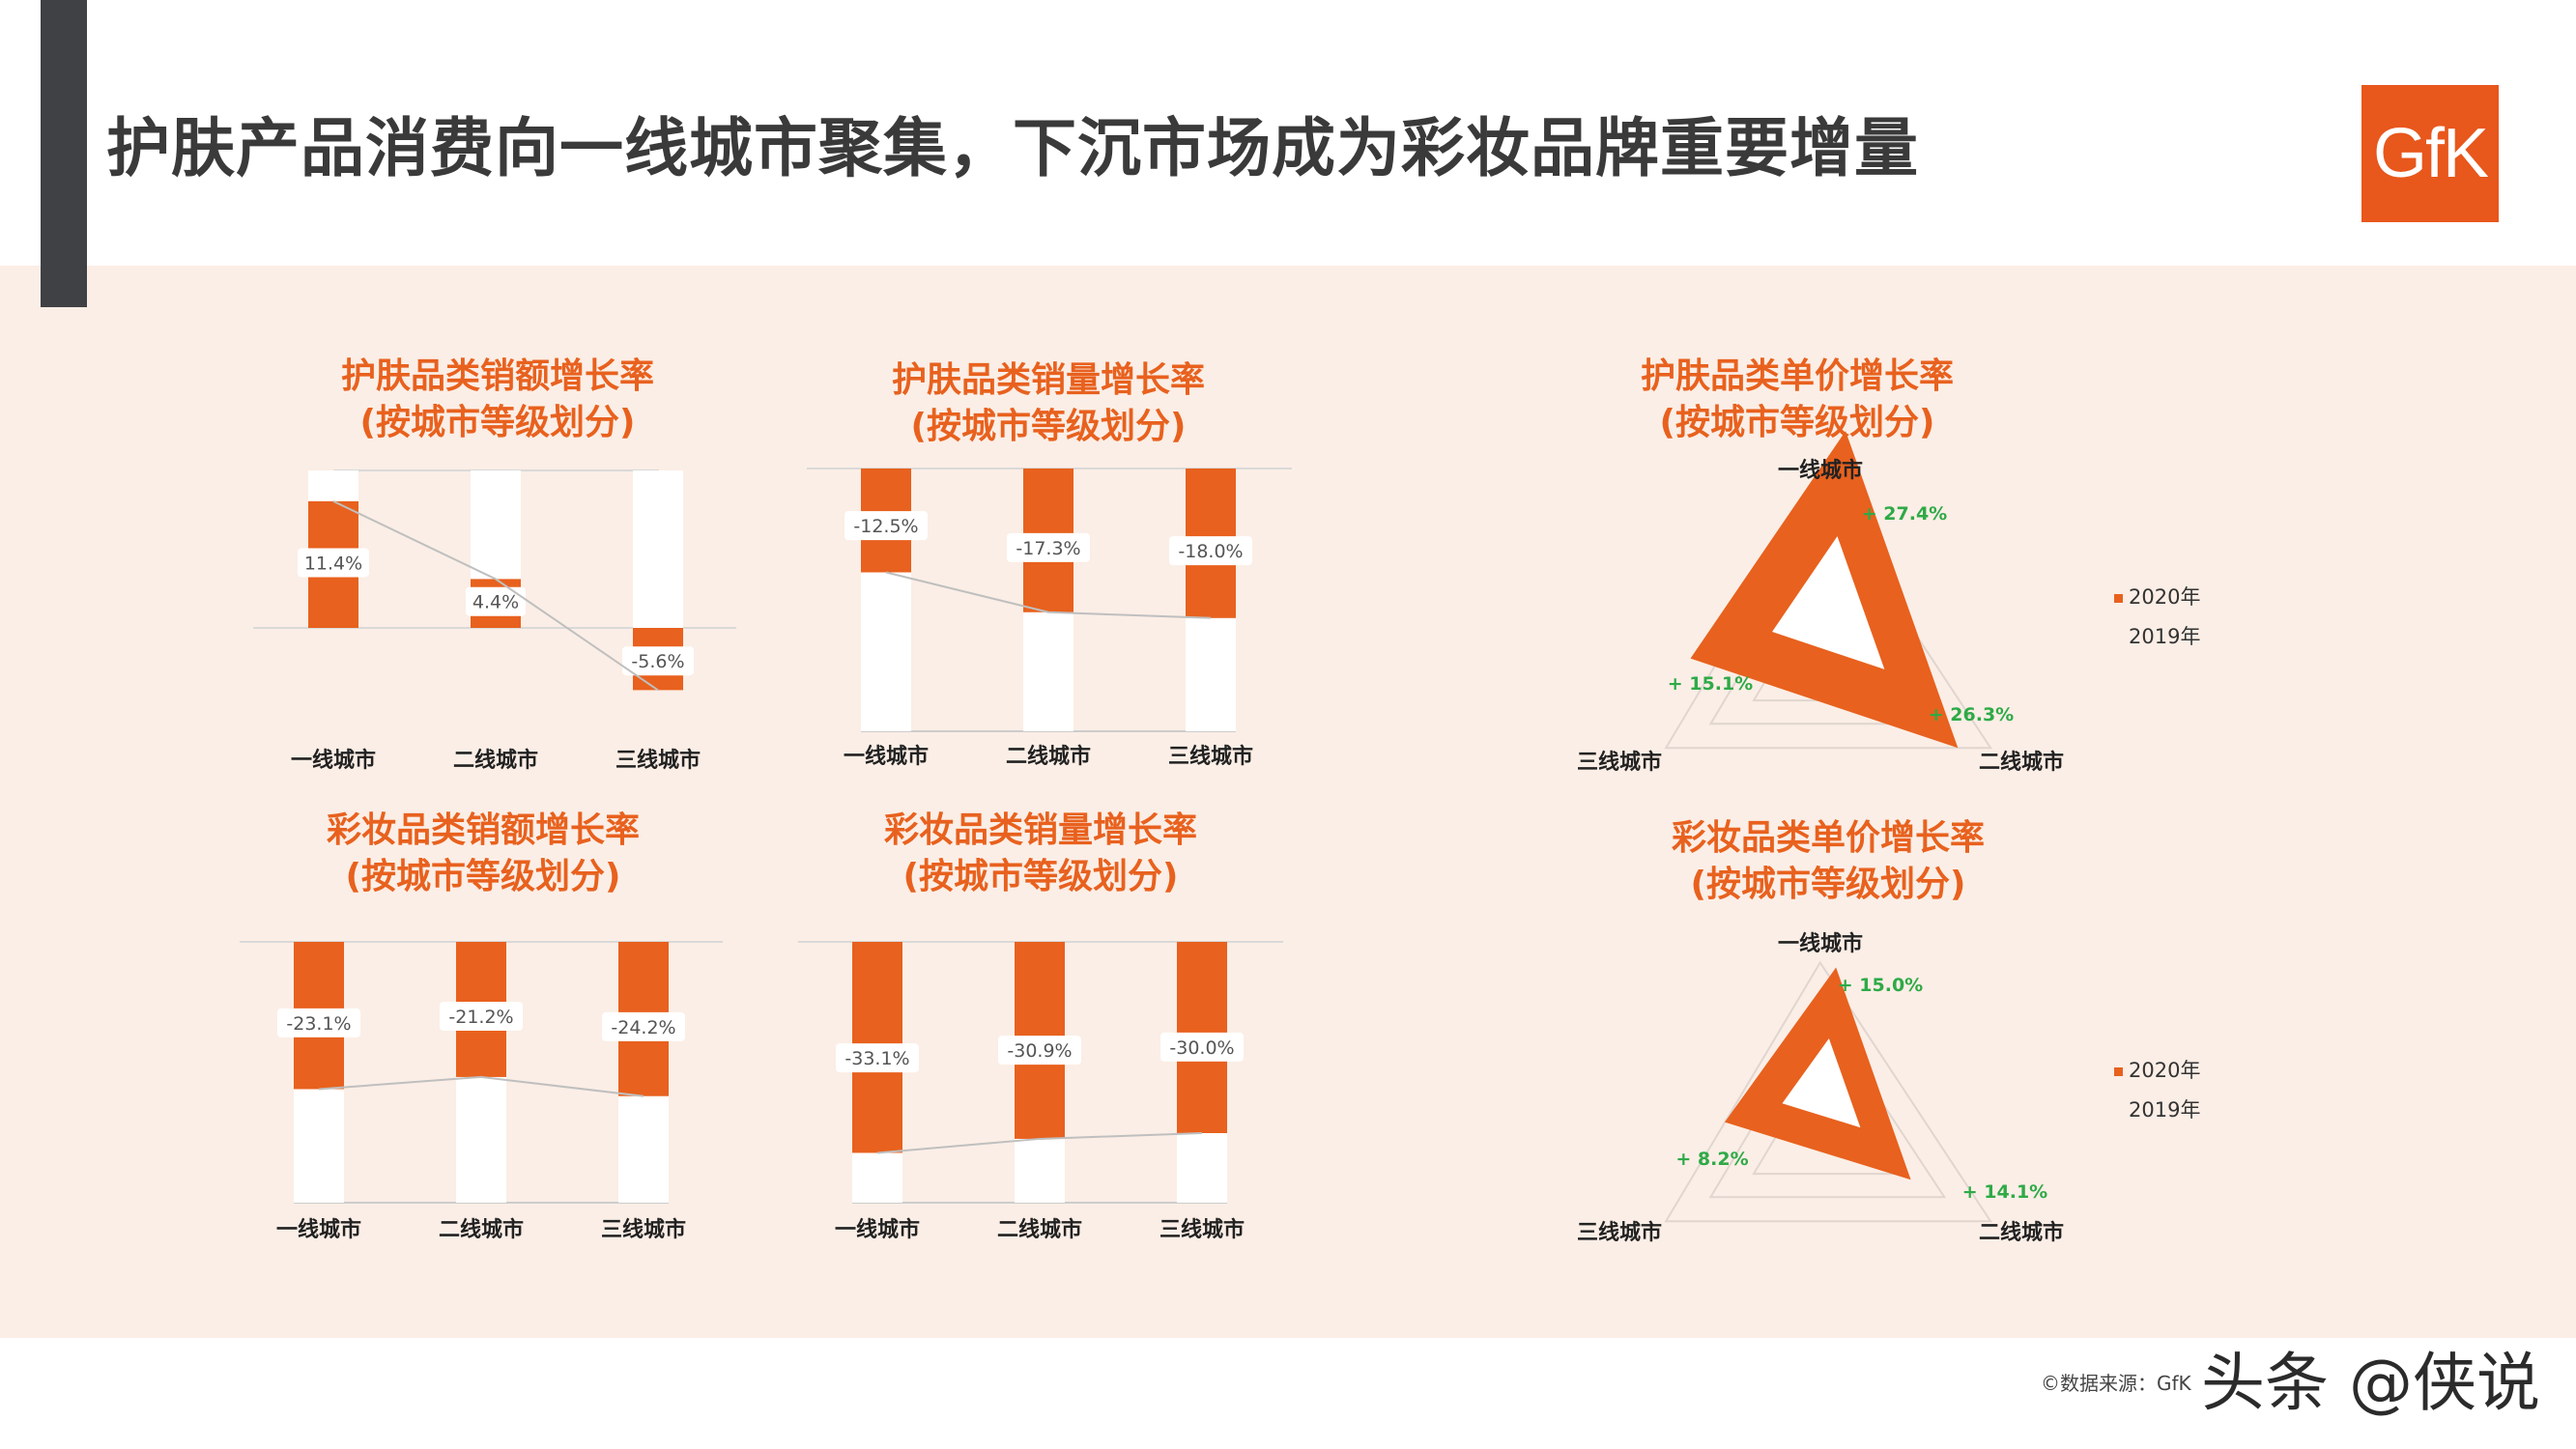 This screenshot has height=1449, width=2576. I want to click on logo-text: GfK, so click(2431, 153).